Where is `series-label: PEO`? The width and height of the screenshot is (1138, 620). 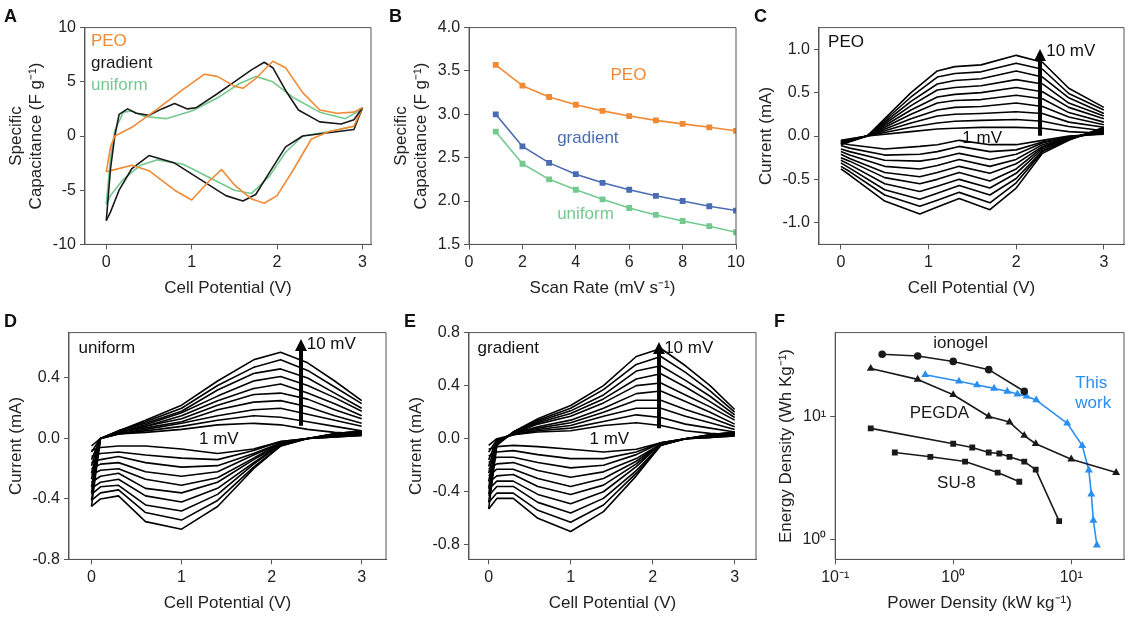
series-label: PEO is located at coordinates (628, 74).